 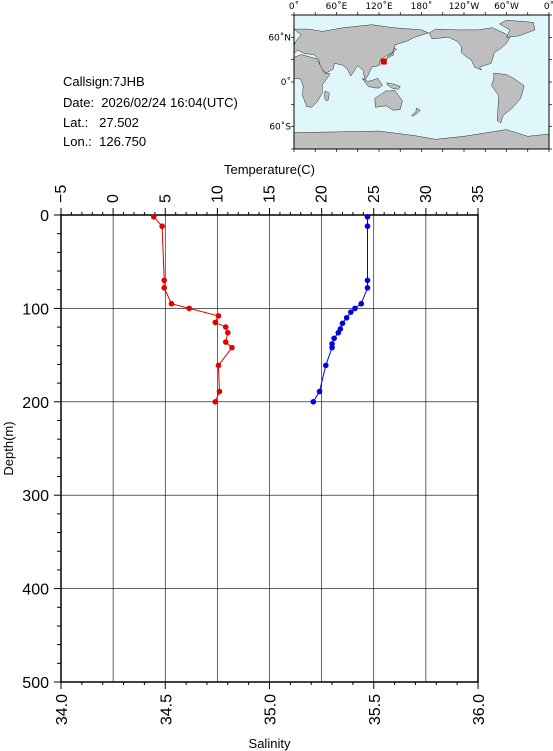 What do you see at coordinates (426, 194) in the screenshot?
I see `temperature-tick-label: 30` at bounding box center [426, 194].